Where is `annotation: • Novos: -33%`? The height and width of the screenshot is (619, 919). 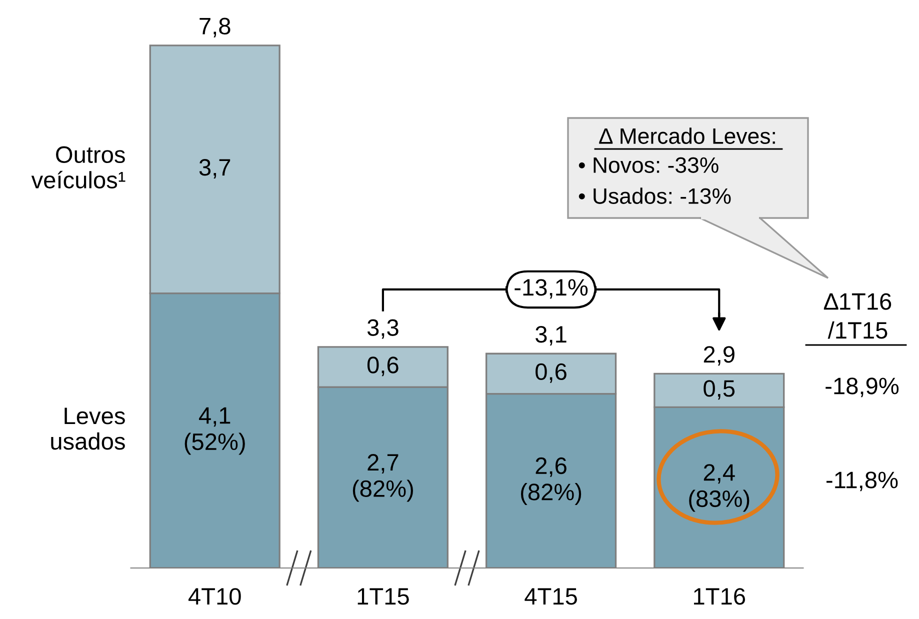 annotation: • Novos: -33% is located at coordinates (648, 165).